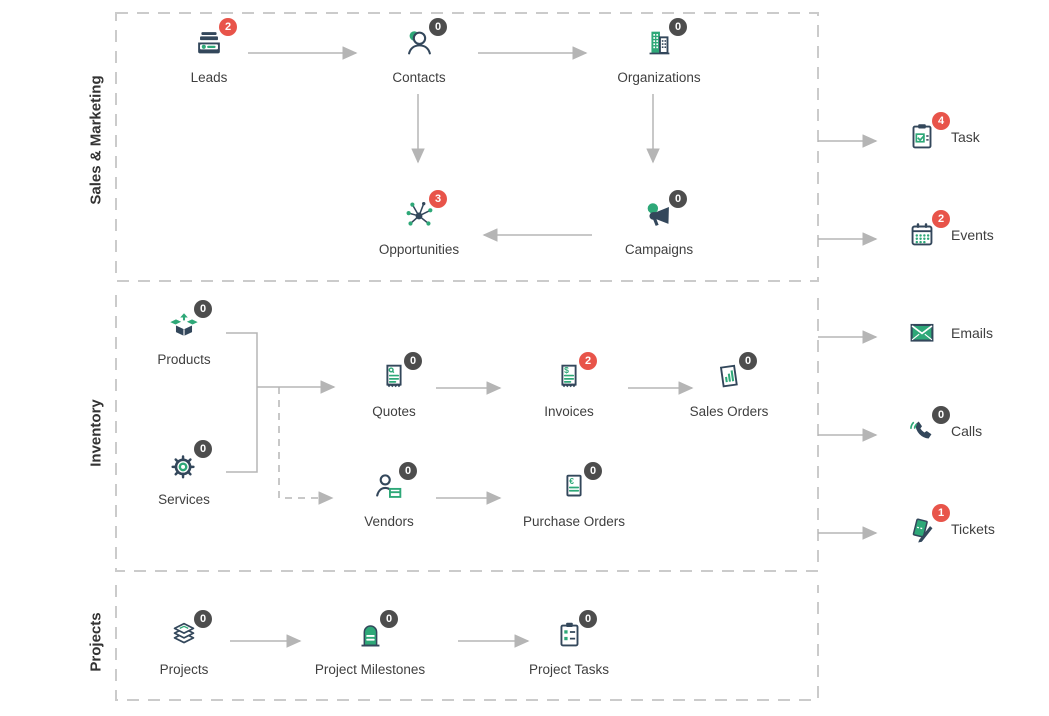 This screenshot has width=1049, height=716. Describe the element at coordinates (949, 333) in the screenshot. I see `activity-emails: Emails` at that location.